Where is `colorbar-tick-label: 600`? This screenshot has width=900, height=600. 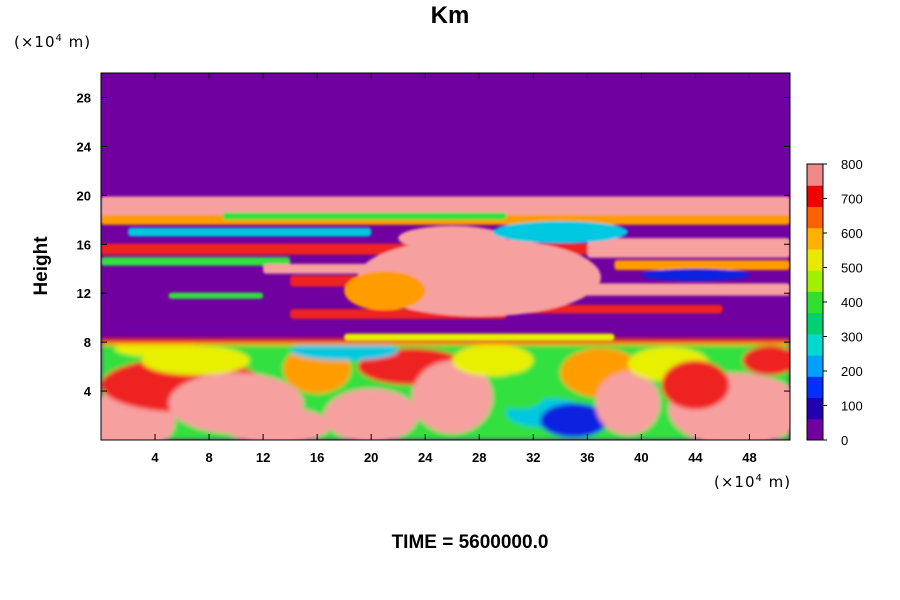
colorbar-tick-label: 600 is located at coordinates (852, 233).